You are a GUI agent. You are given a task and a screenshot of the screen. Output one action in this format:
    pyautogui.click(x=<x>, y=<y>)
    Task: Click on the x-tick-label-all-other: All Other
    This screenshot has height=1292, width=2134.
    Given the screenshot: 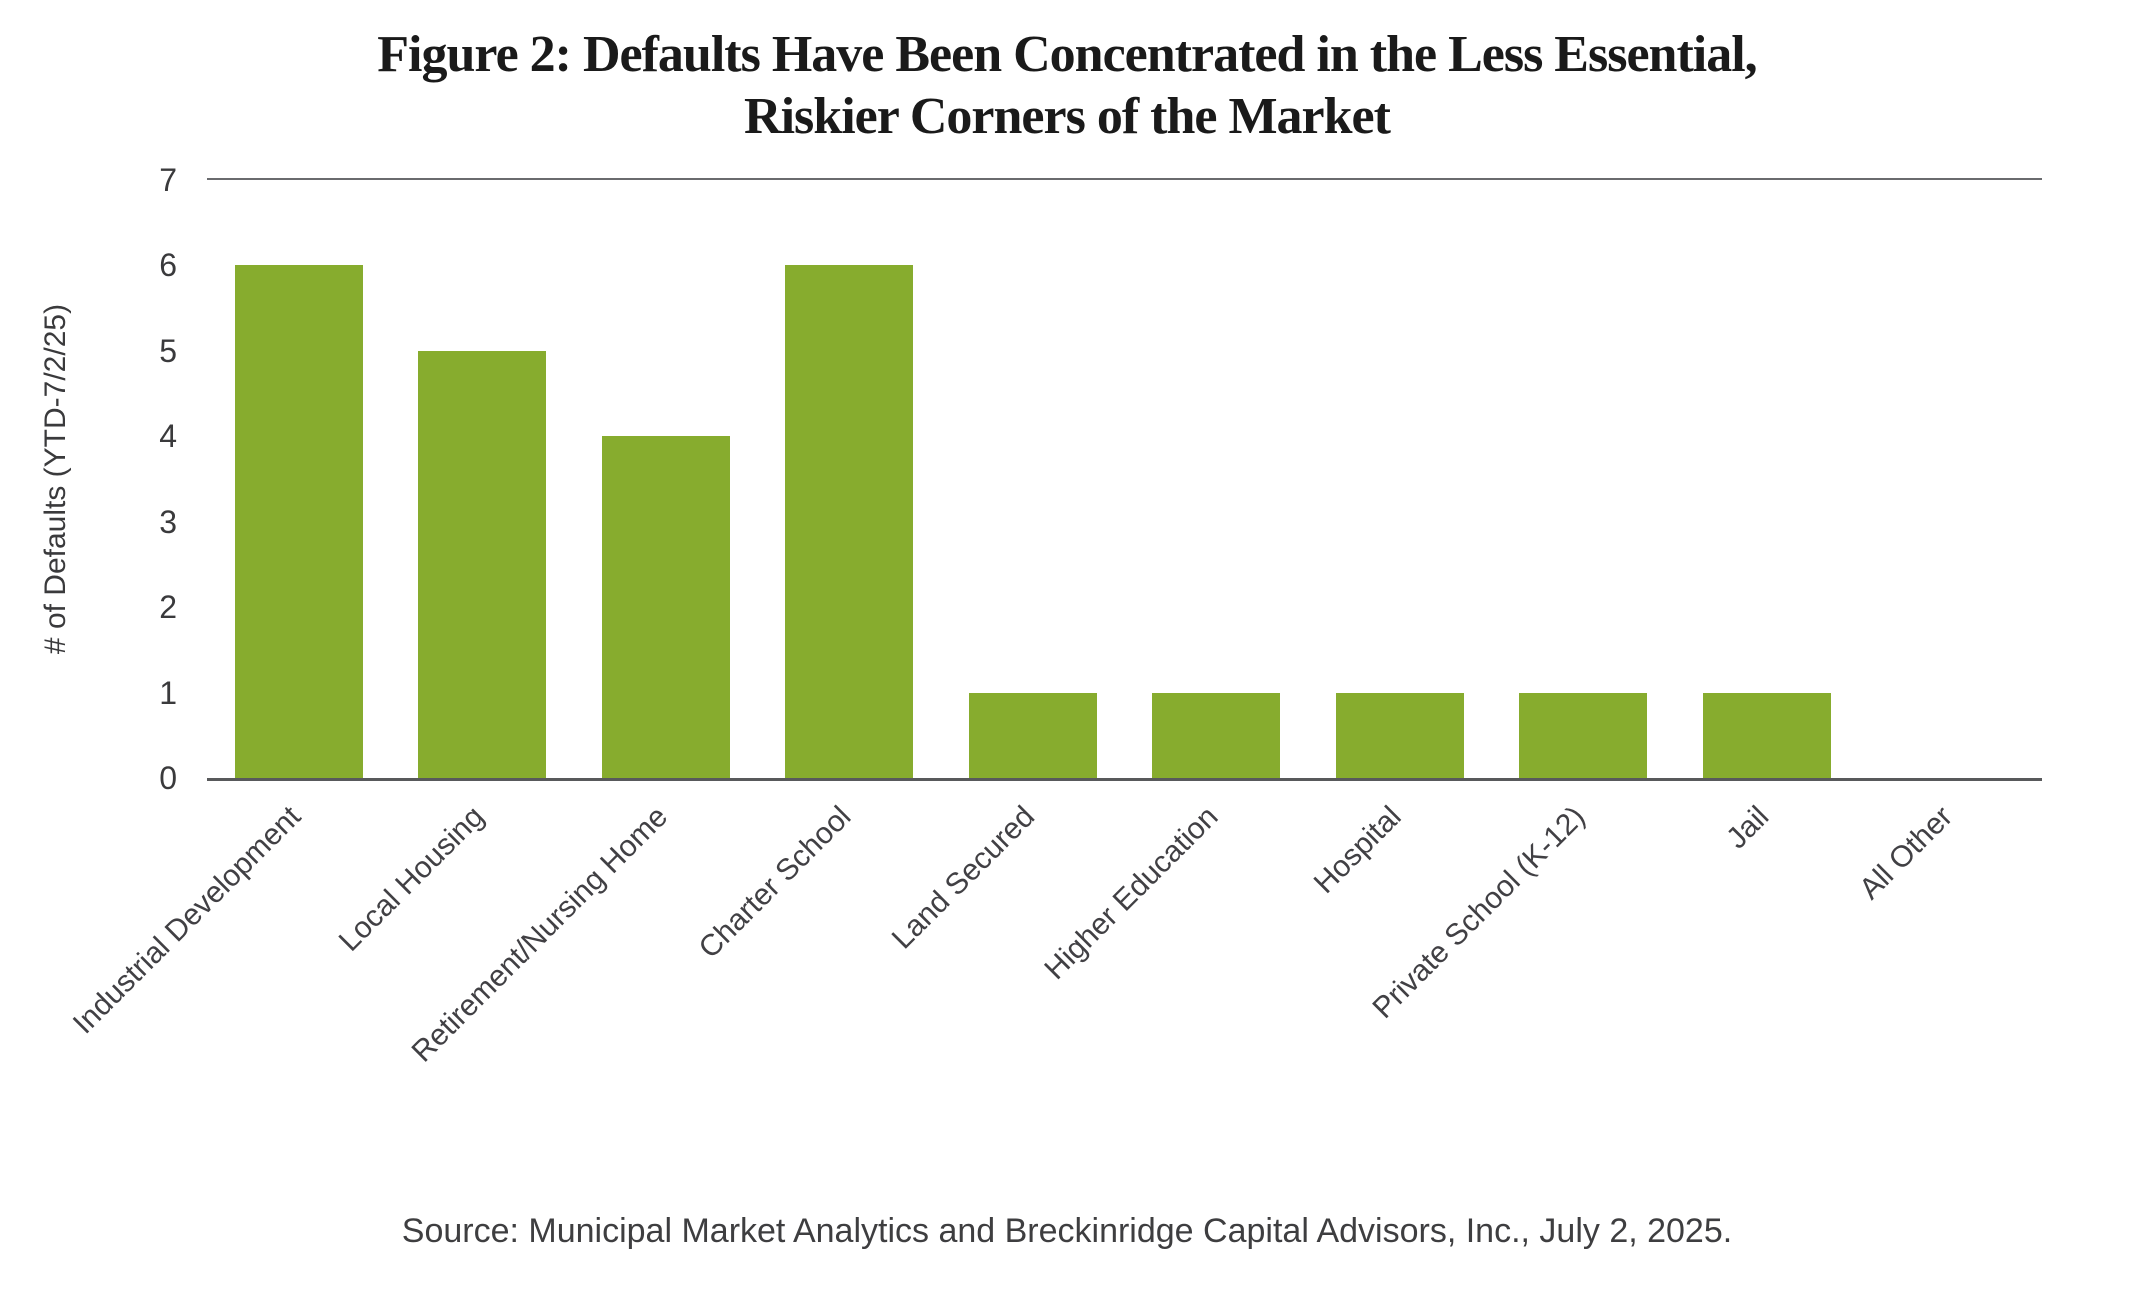 What is the action you would take?
    pyautogui.click(x=1905, y=853)
    